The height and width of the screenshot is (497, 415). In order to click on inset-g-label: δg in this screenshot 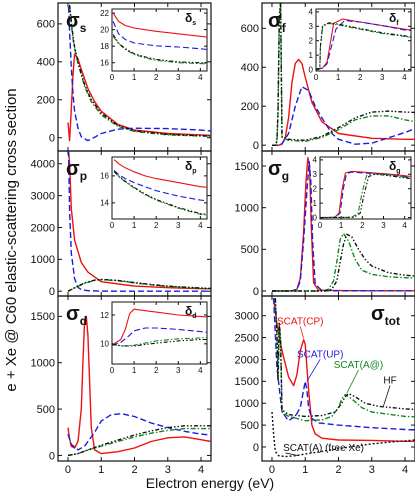, I will do `click(395, 167)`.